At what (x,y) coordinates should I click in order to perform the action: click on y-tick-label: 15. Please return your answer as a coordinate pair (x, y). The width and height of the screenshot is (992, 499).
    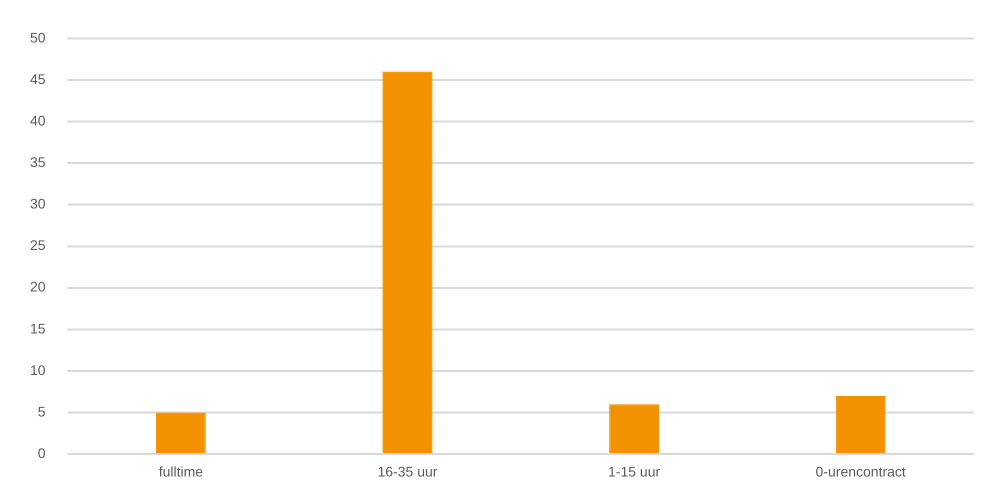
    Looking at the image, I should click on (38, 328).